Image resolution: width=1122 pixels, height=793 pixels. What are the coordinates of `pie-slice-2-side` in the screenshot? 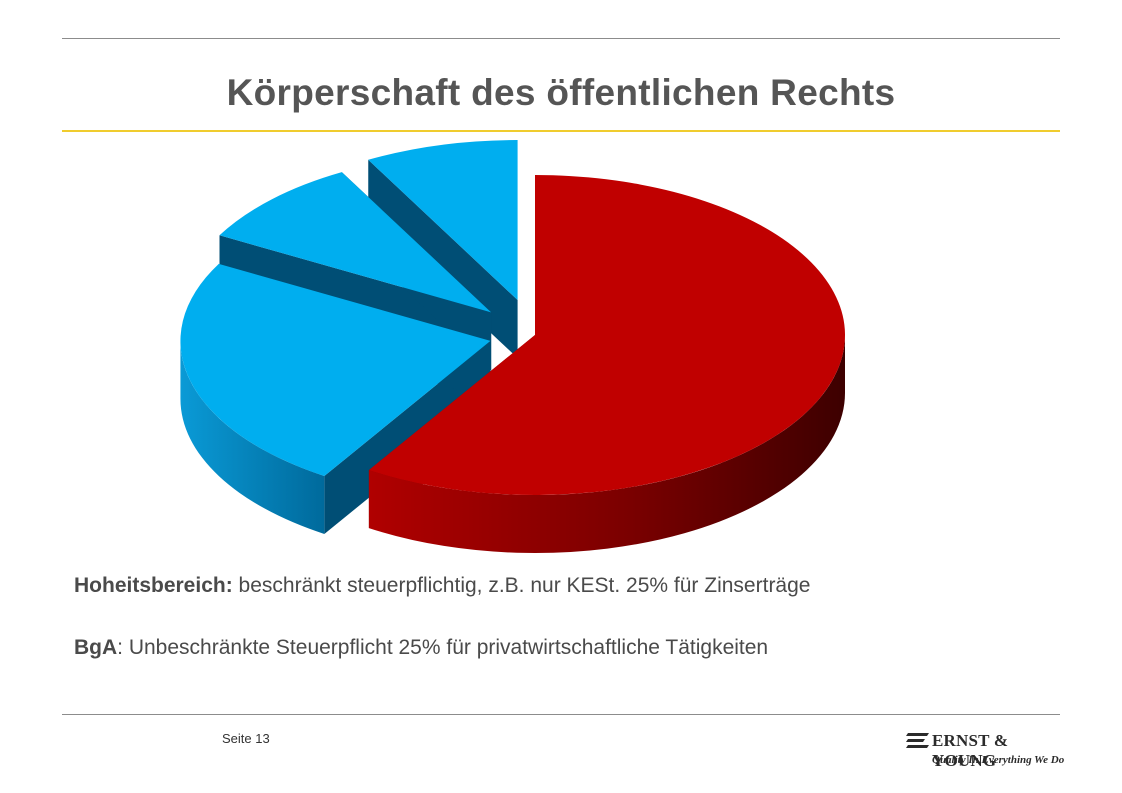 It's located at (252, 437).